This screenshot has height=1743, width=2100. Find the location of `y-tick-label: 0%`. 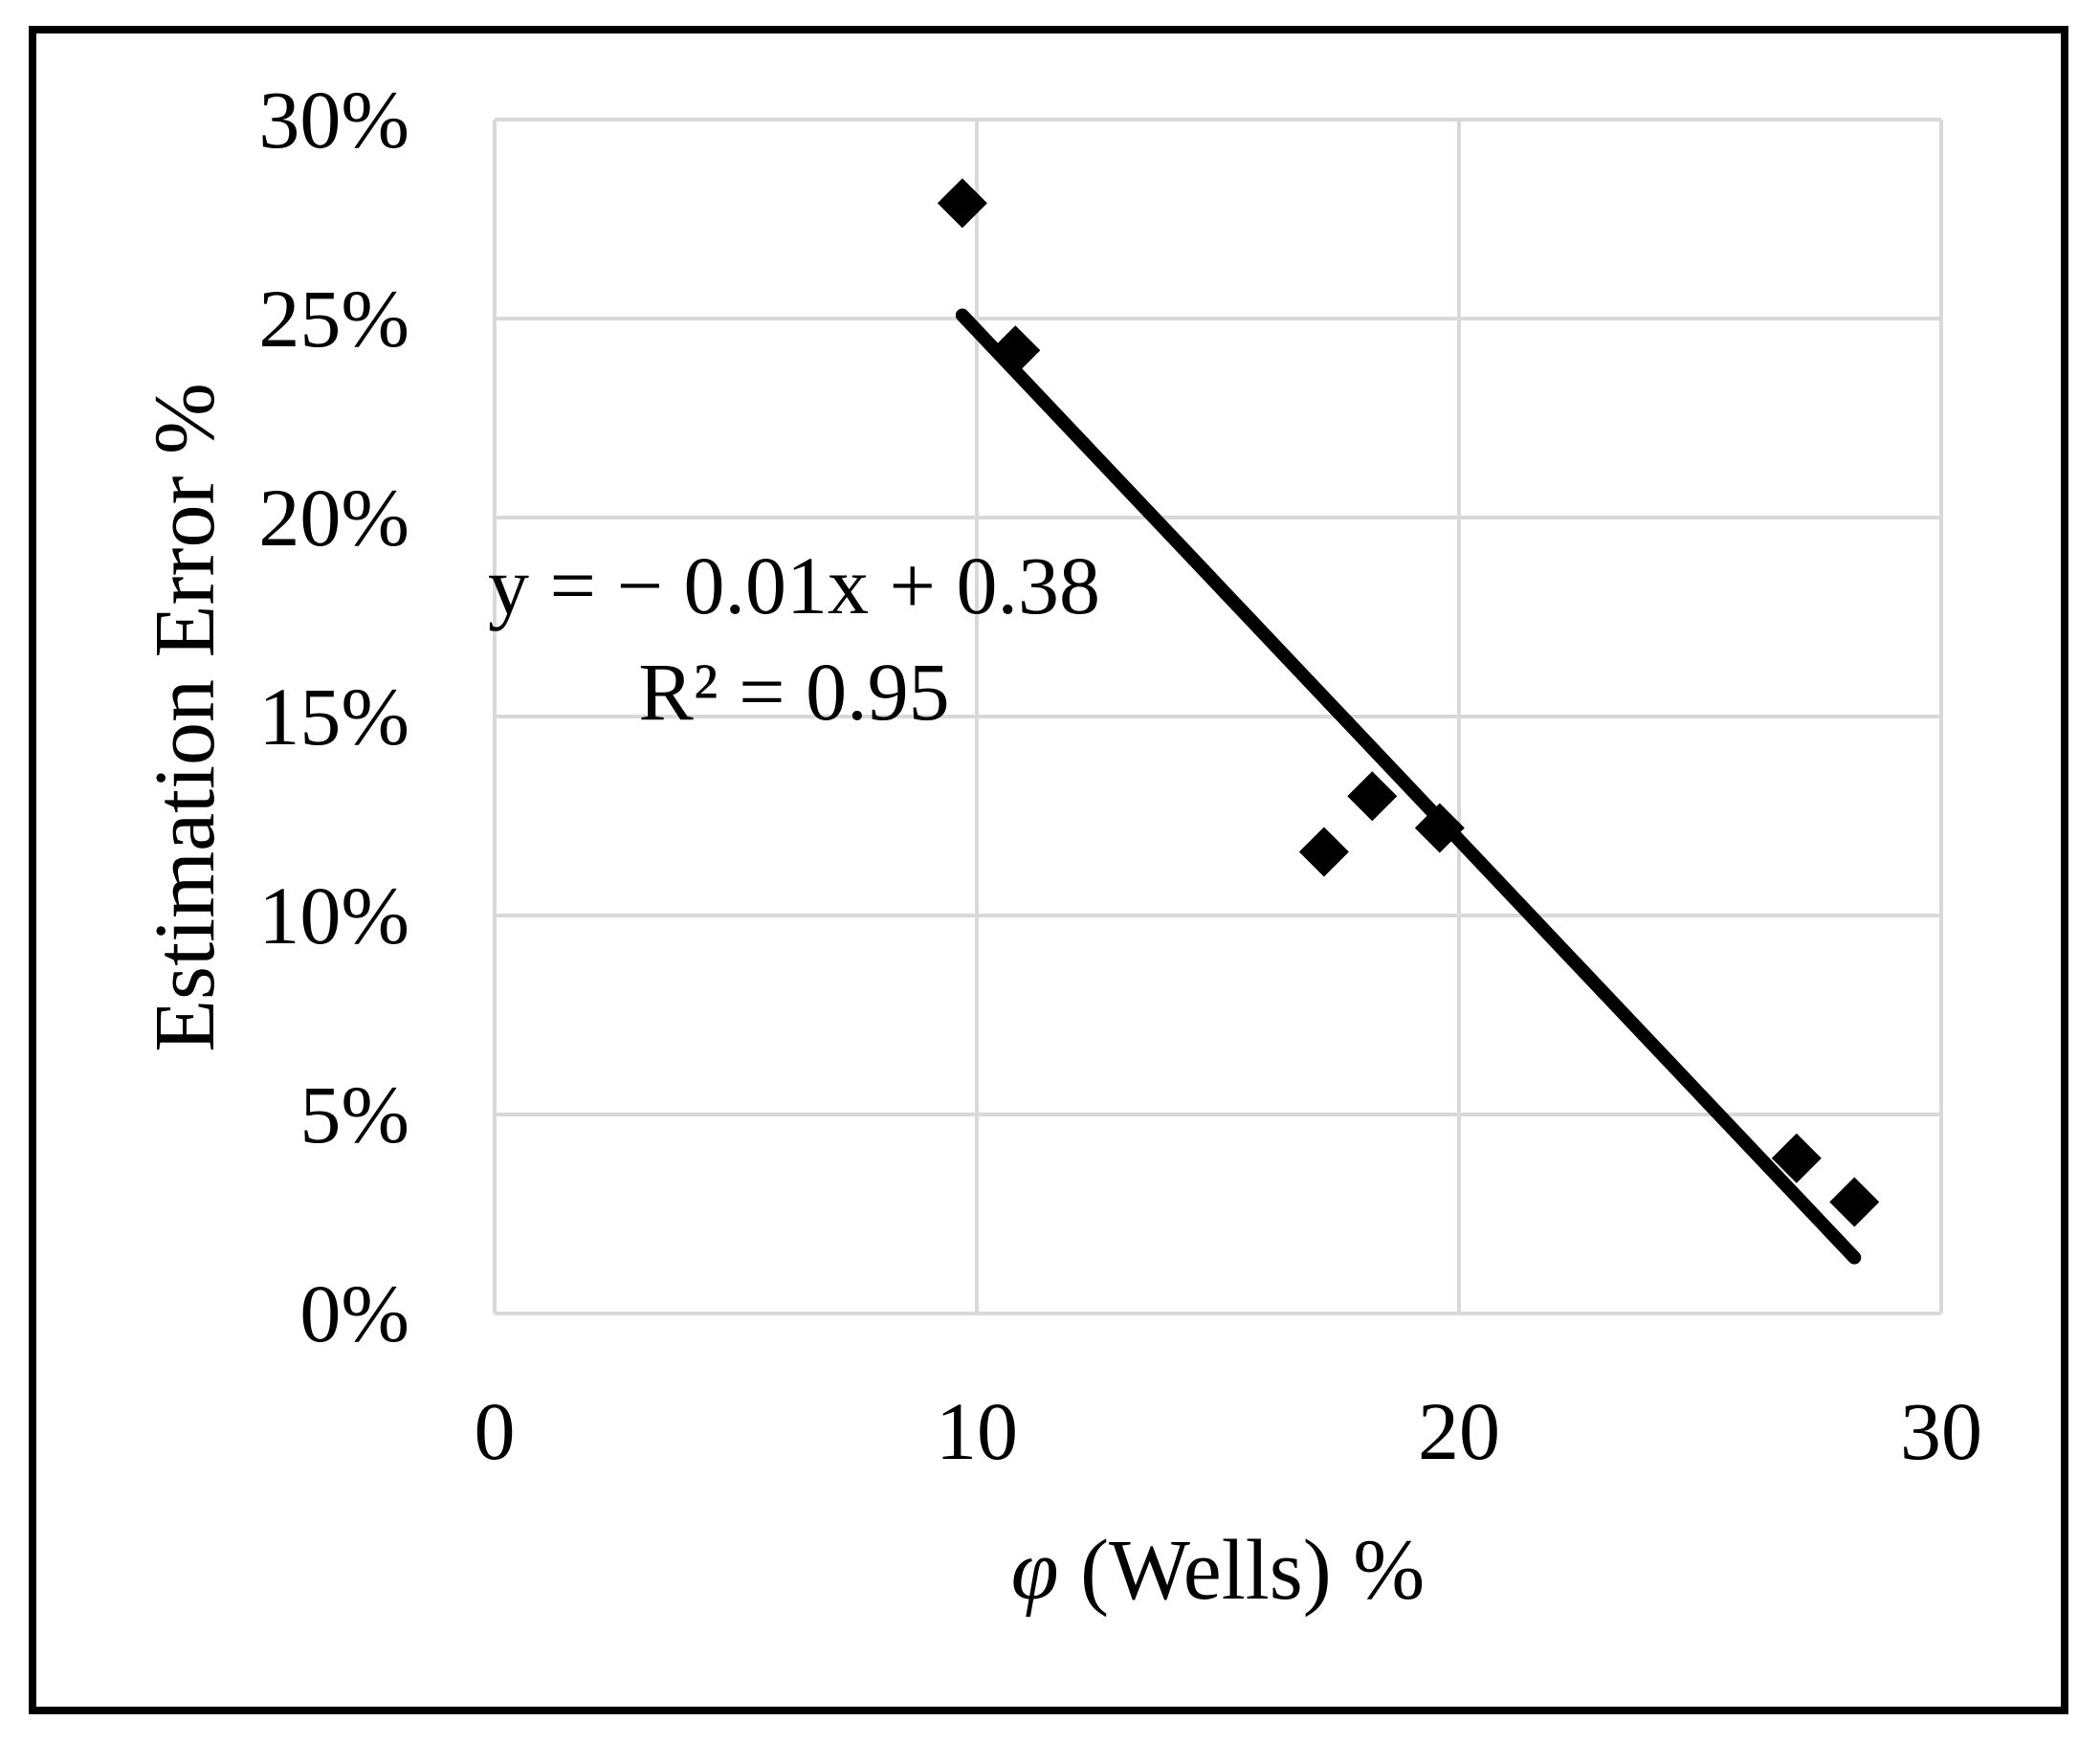

y-tick-label: 0% is located at coordinates (354, 1313).